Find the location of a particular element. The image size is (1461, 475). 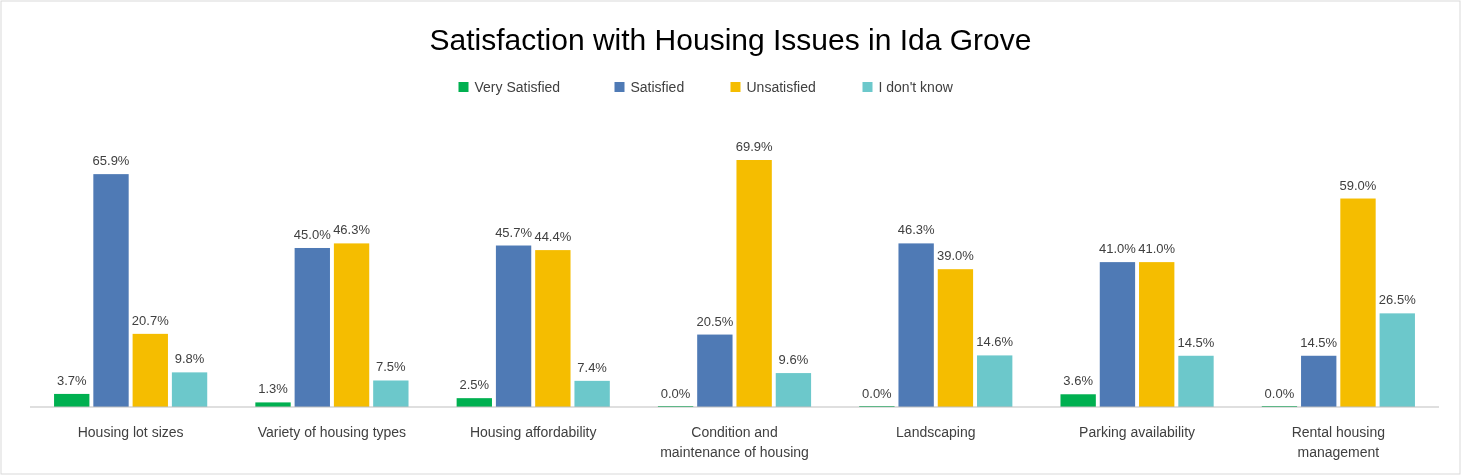

data-label: 59.0% is located at coordinates (1358, 185).